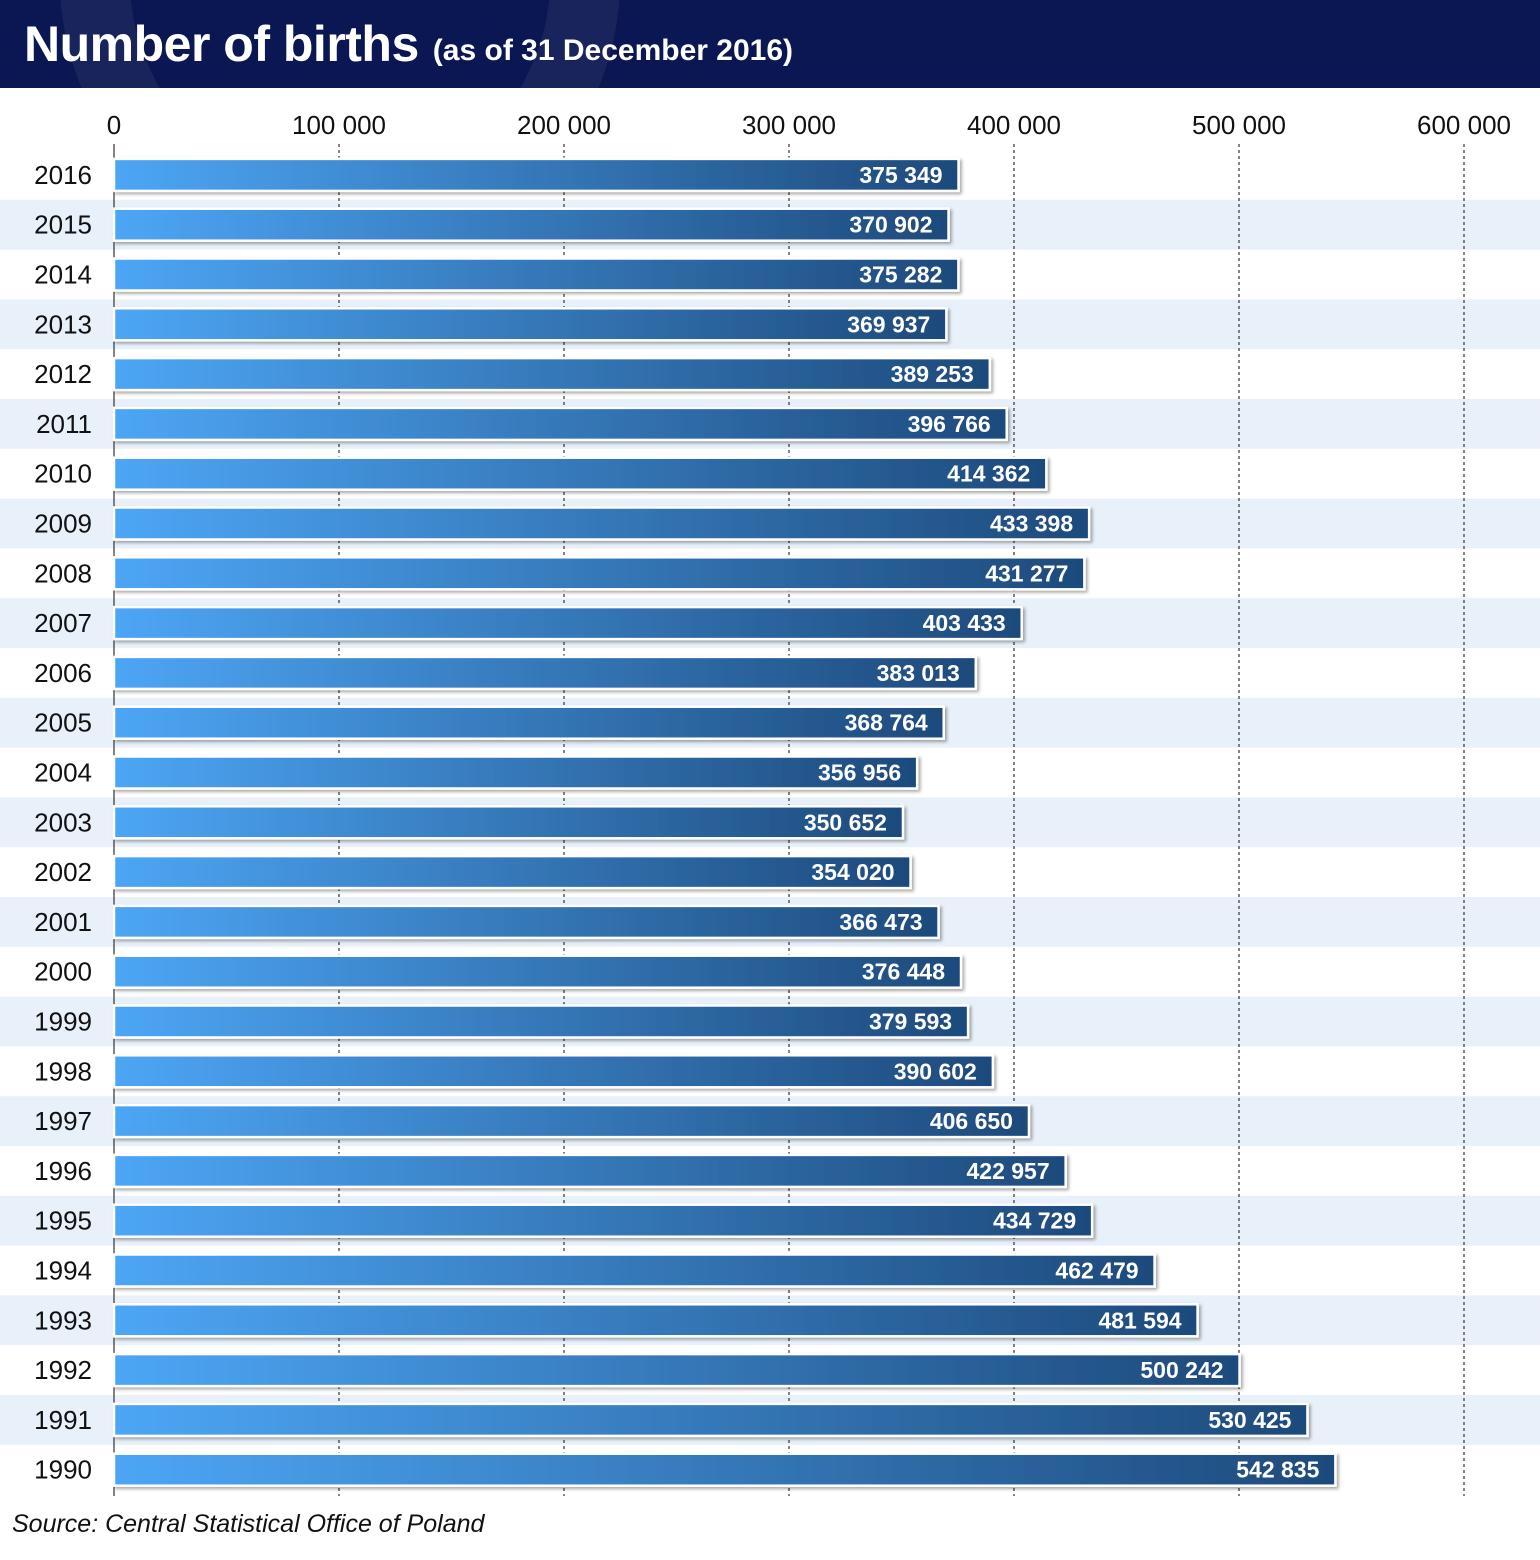 The width and height of the screenshot is (1540, 1560). I want to click on value-label: 389 253, so click(932, 374).